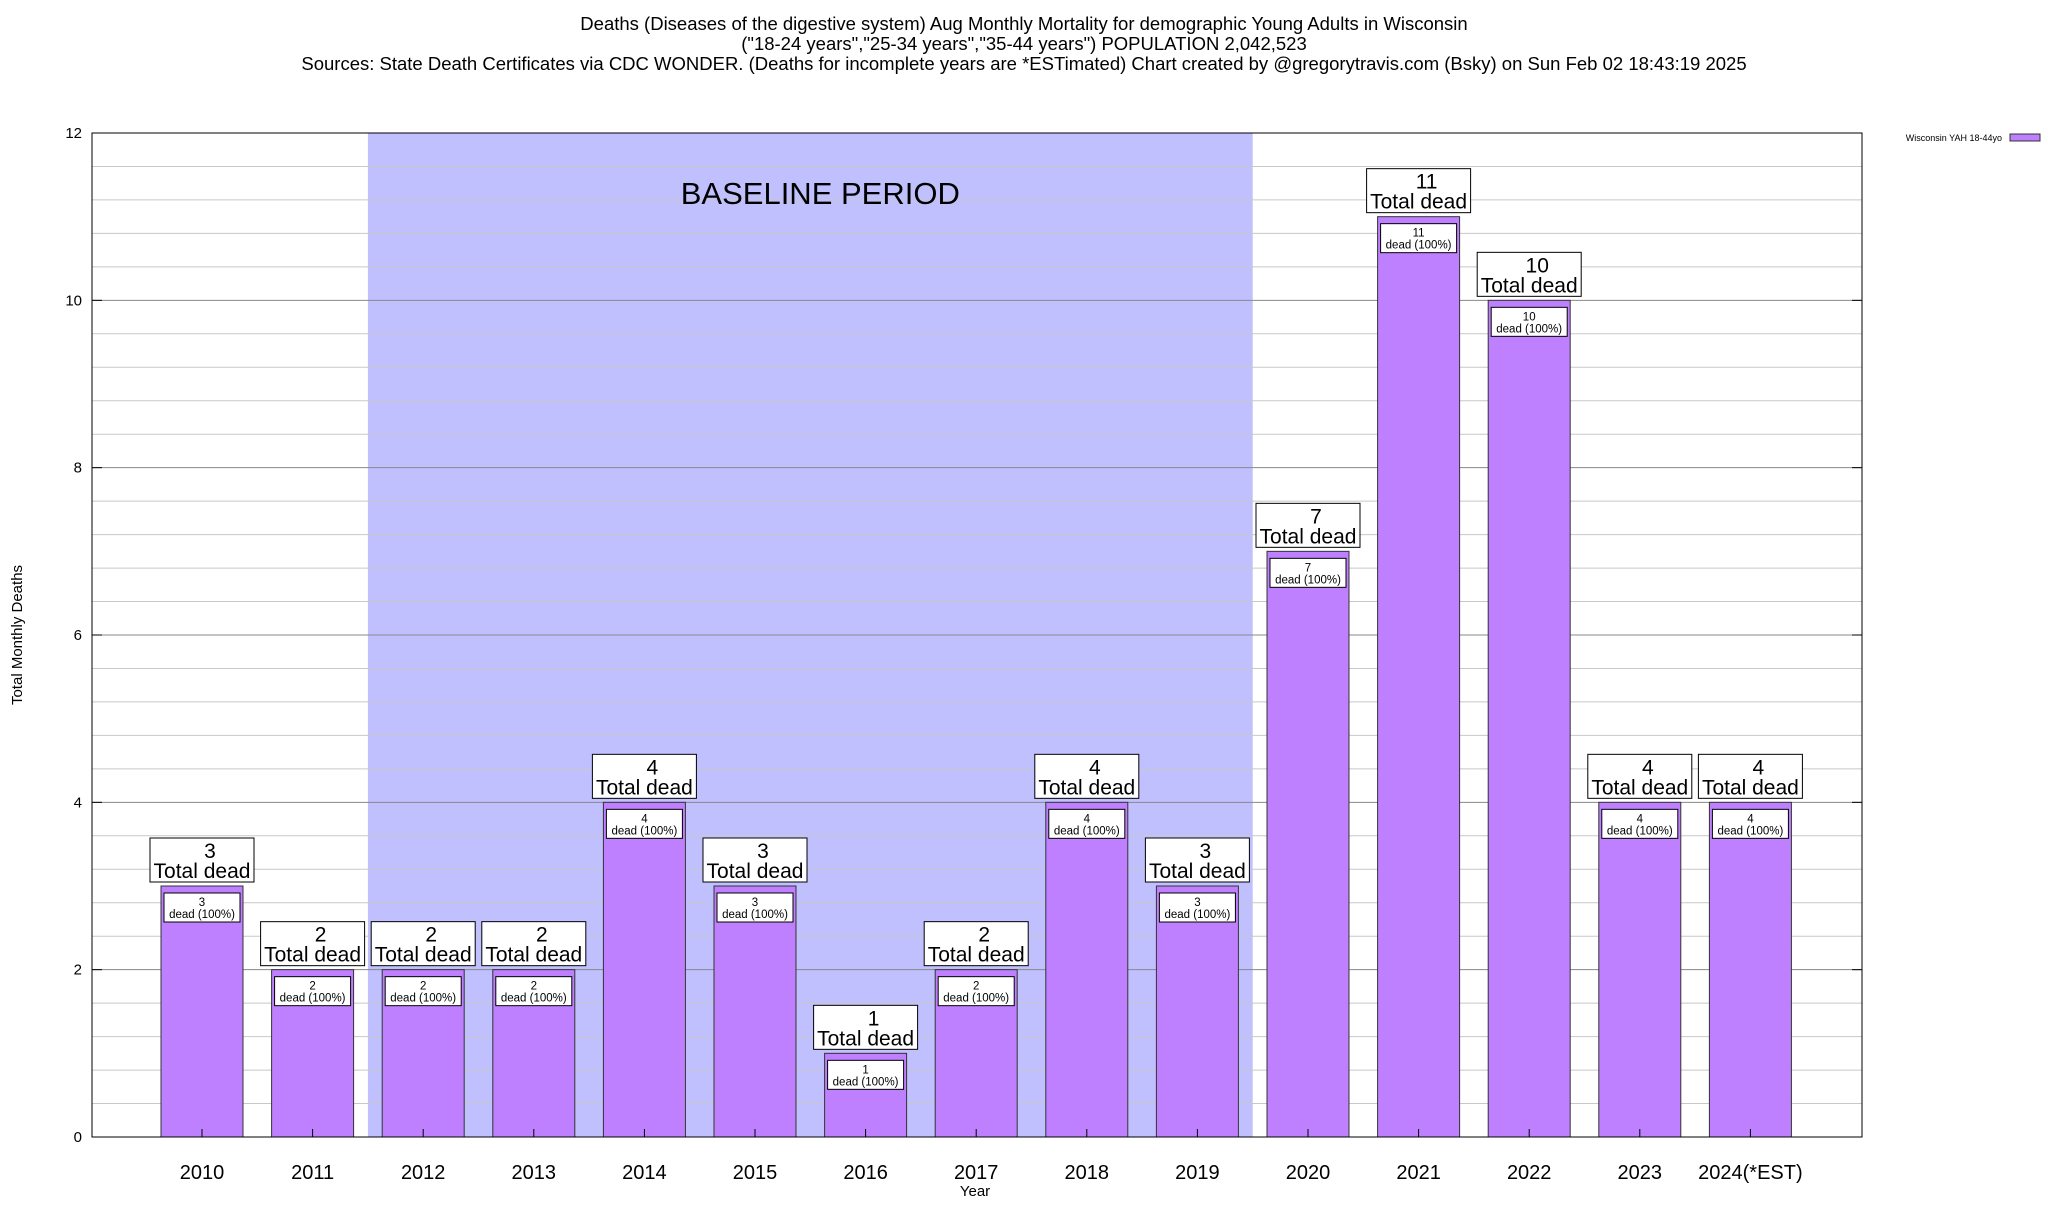 This screenshot has width=2048, height=1205. Describe the element at coordinates (975, 1191) in the screenshot. I see `x-axis-label: Year` at that location.